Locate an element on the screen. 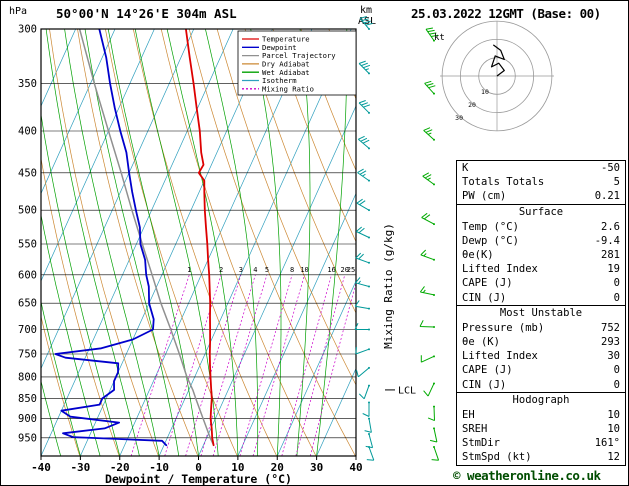 The image size is (629, 486). stat-row: StmDir 161° is located at coordinates (541, 443).